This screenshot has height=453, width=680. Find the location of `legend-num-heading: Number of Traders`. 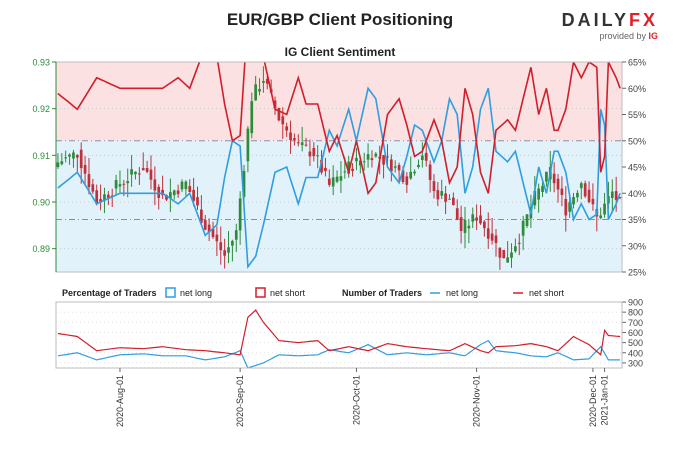

legend-num-heading: Number of Traders is located at coordinates (382, 293).